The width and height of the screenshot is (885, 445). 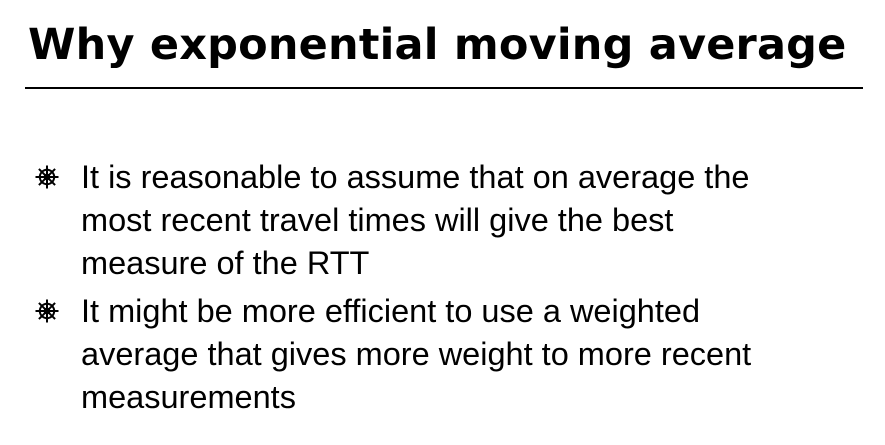 What do you see at coordinates (225, 263) in the screenshot?
I see `bullet-line: measure of the RTT` at bounding box center [225, 263].